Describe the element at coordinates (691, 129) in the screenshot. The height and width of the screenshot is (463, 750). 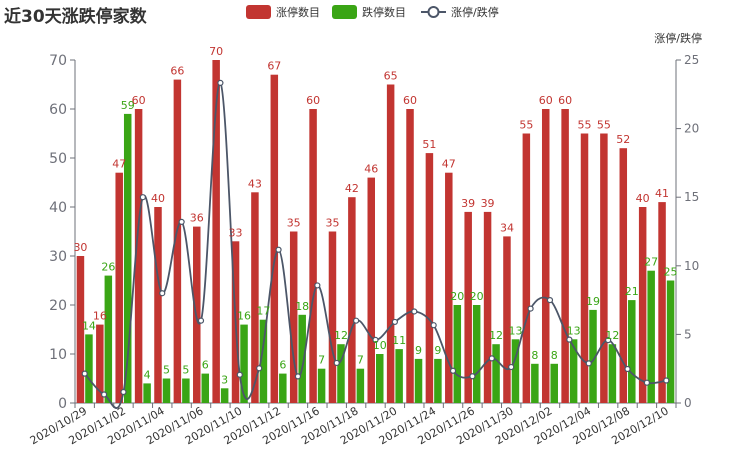
I see `y-right-tick-label: 20` at that location.